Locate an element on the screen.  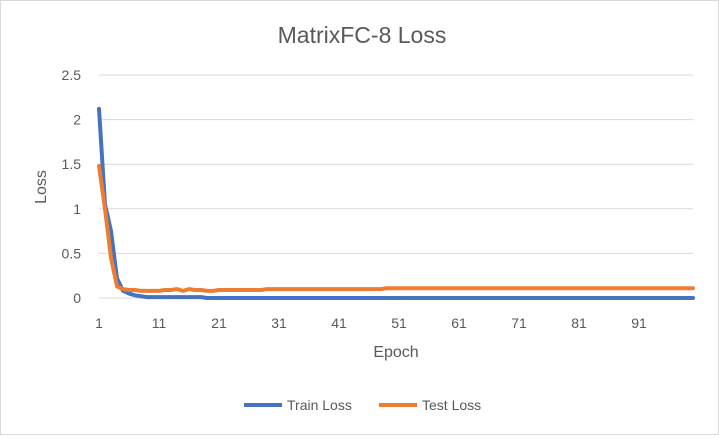
x-tick-label: 21 is located at coordinates (219, 323).